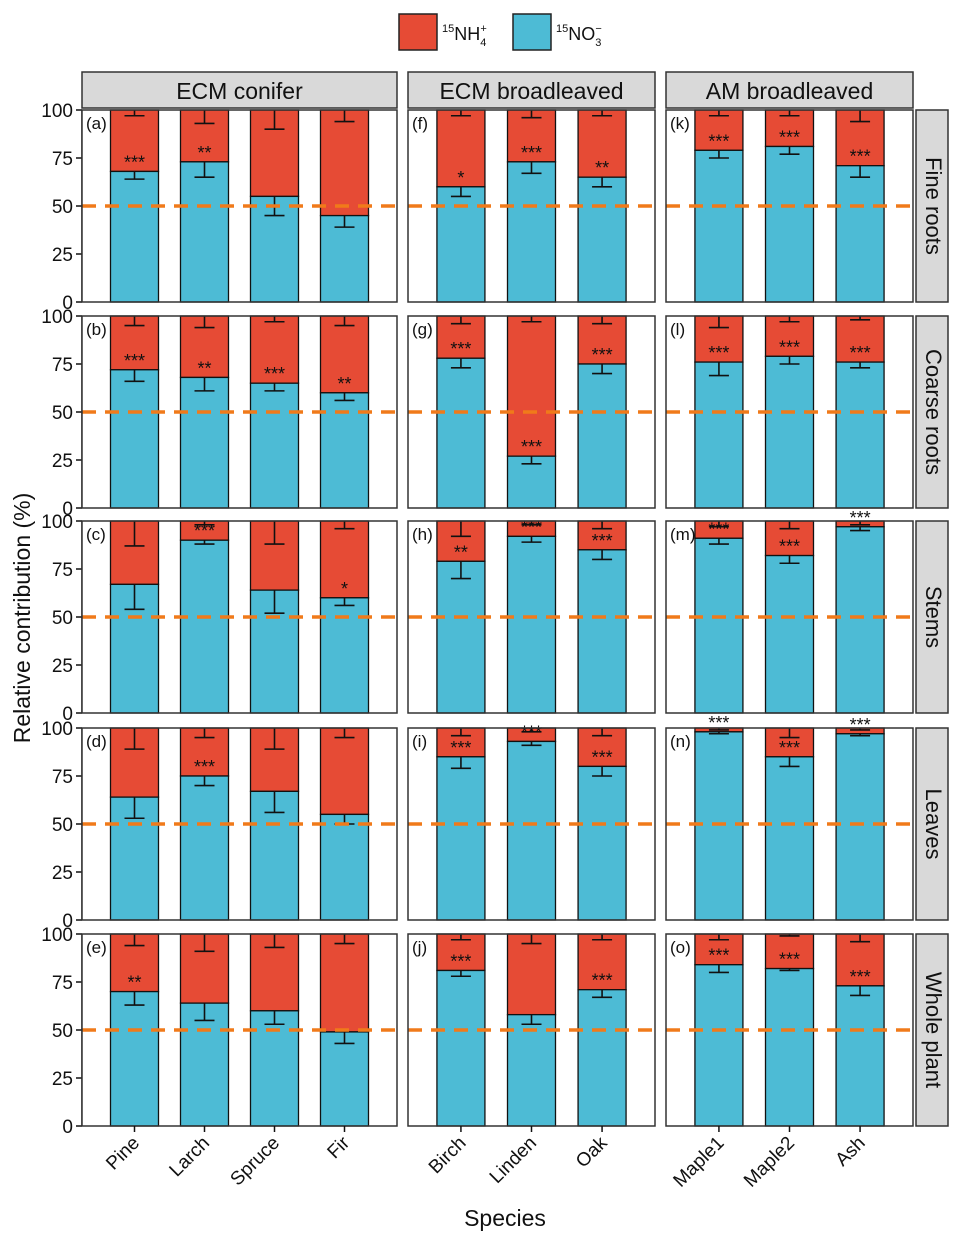 The image size is (955, 1238). What do you see at coordinates (96, 329) in the screenshot?
I see `panel-label: (b)` at bounding box center [96, 329].